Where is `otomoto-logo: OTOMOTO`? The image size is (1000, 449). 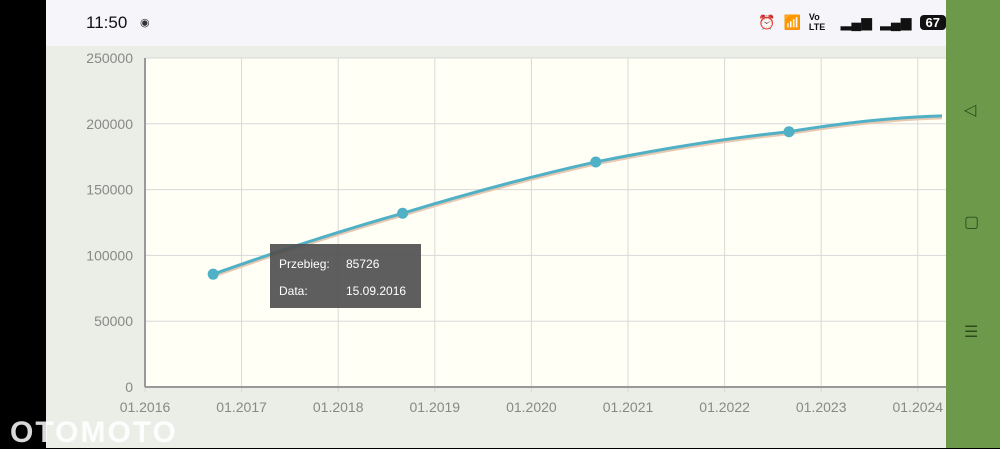 otomoto-logo: OTOMOTO is located at coordinates (94, 432).